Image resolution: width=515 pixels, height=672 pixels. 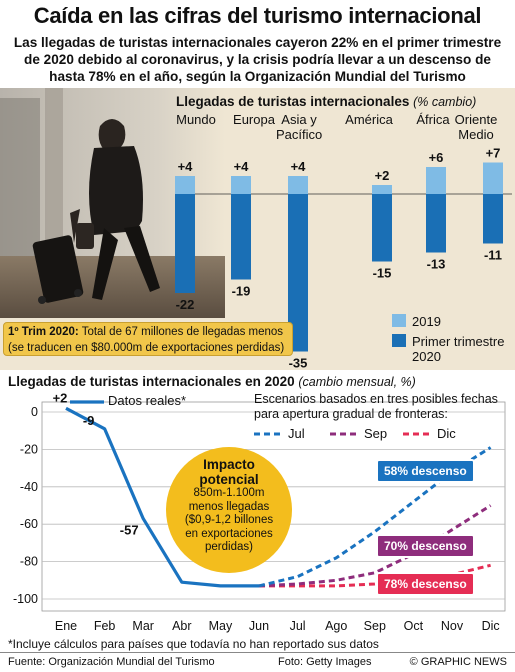 What do you see at coordinates (186, 166) in the screenshot?
I see `bar-label-2019-0: +4` at bounding box center [186, 166].